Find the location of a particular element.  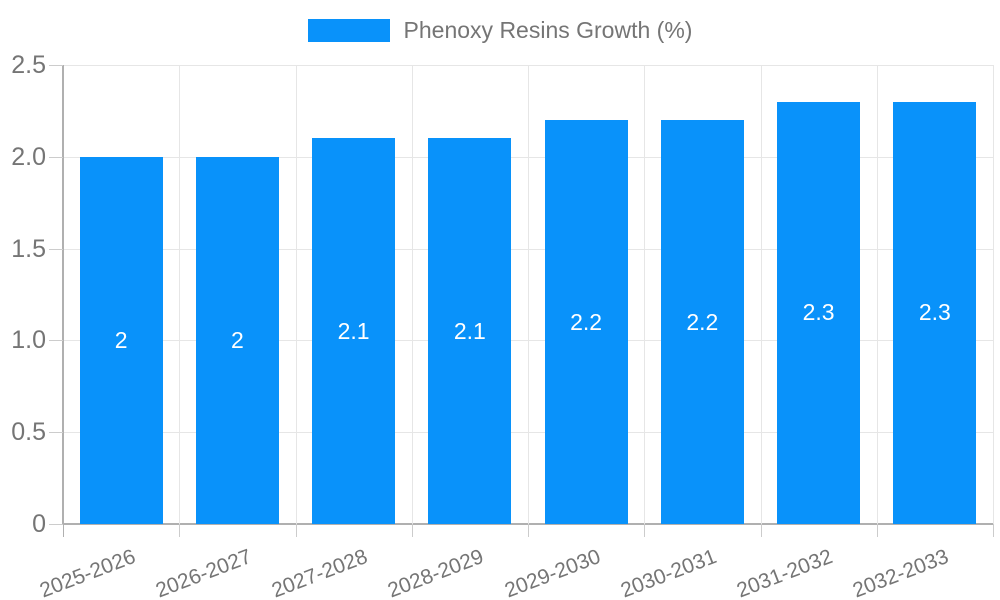

x-axis-tick-label: 2028-2029 is located at coordinates (436, 572).